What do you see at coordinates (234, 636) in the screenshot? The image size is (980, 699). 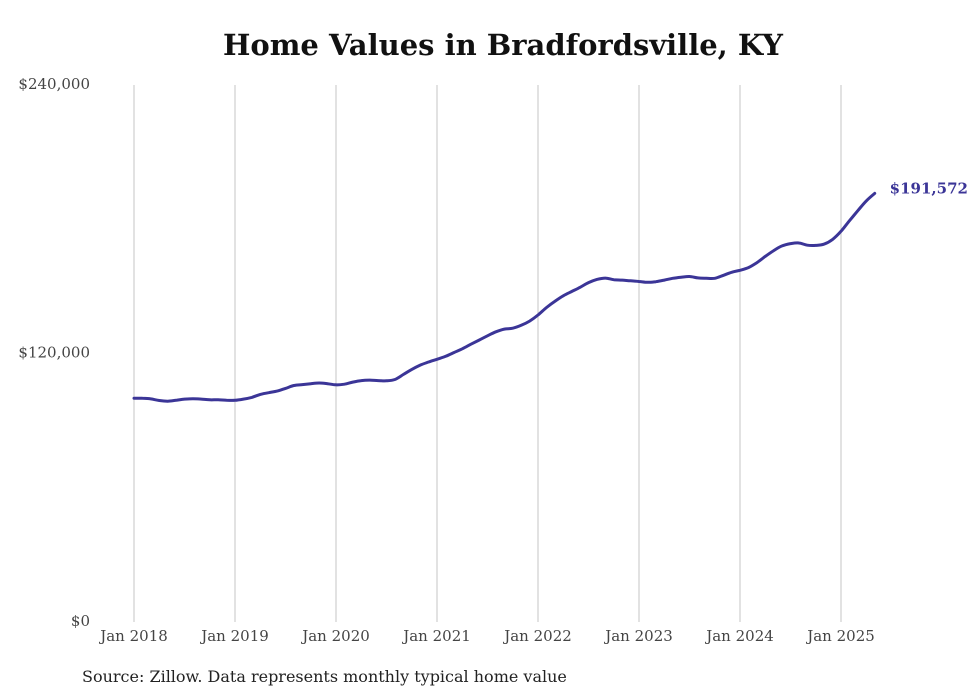 I see `x-tick-label: Jan 2019` at bounding box center [234, 636].